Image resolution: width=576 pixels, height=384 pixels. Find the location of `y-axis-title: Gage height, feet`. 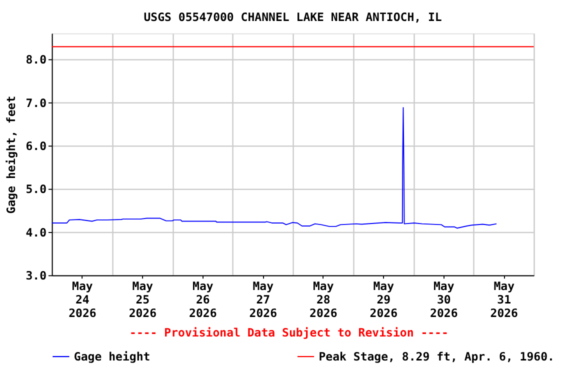

y-axis-title: Gage height, feet is located at coordinates (11, 155).